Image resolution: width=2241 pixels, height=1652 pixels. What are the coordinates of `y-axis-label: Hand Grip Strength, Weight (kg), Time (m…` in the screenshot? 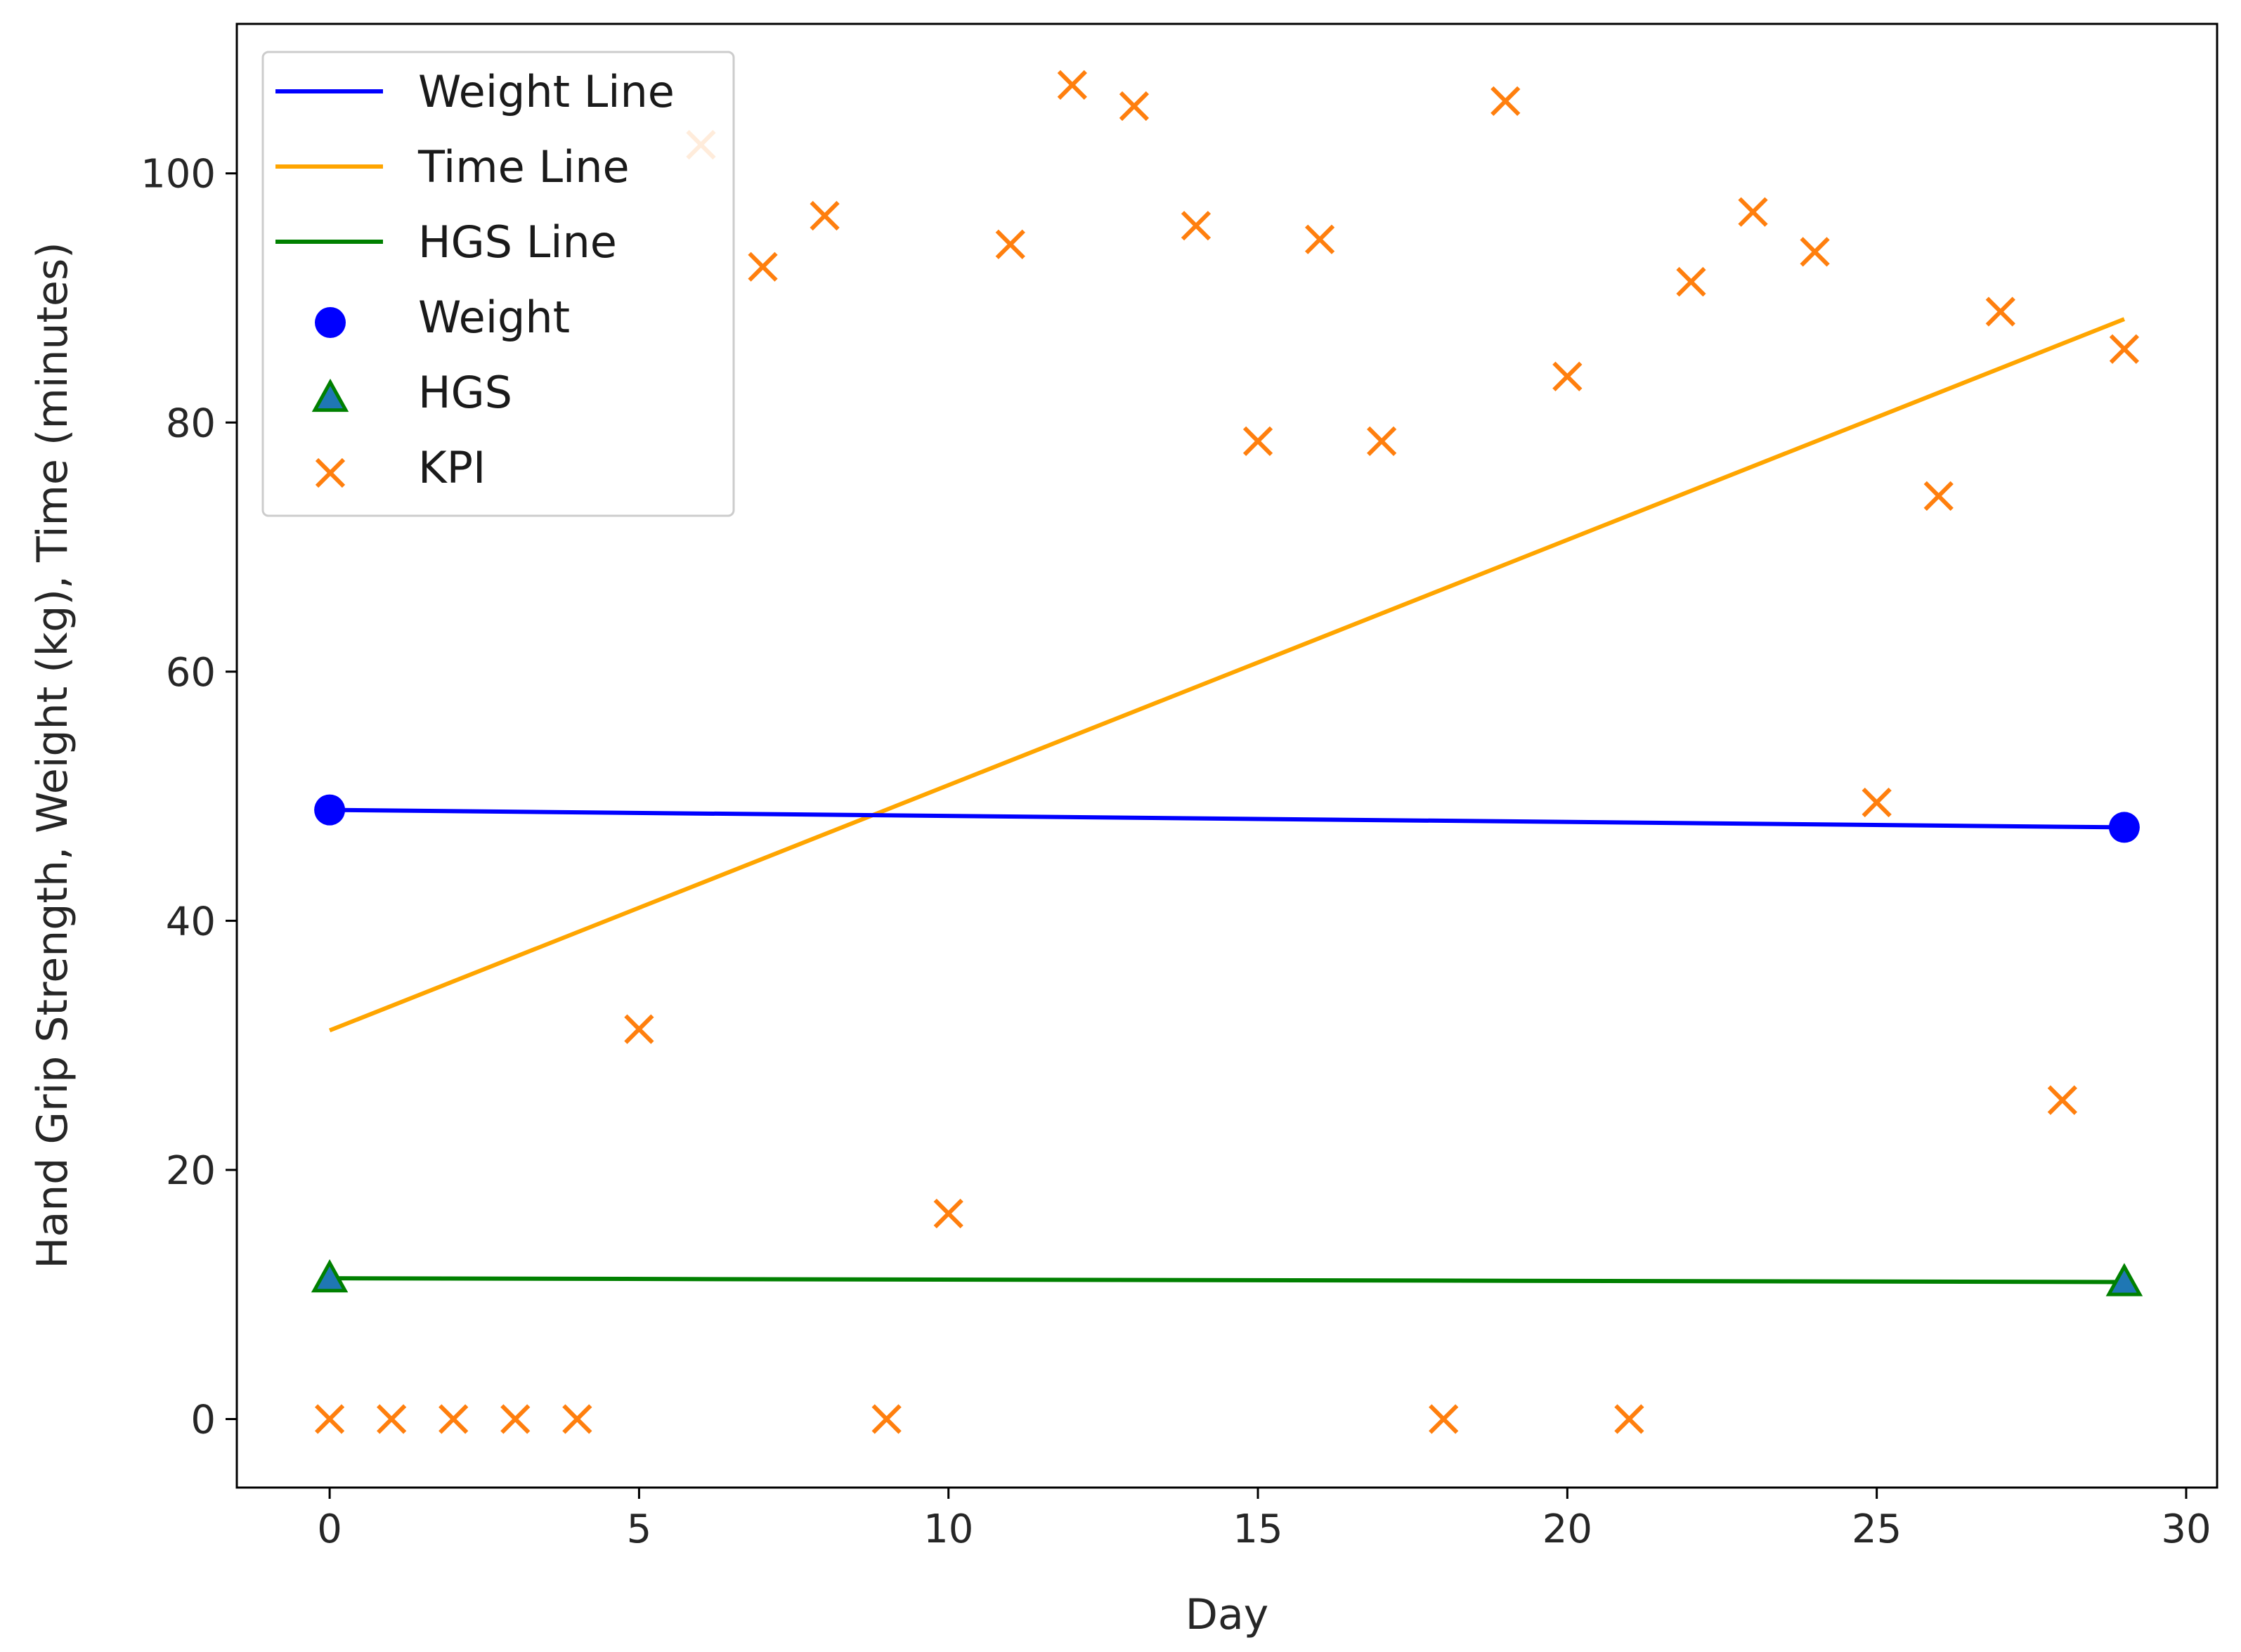 It's located at (52, 755).